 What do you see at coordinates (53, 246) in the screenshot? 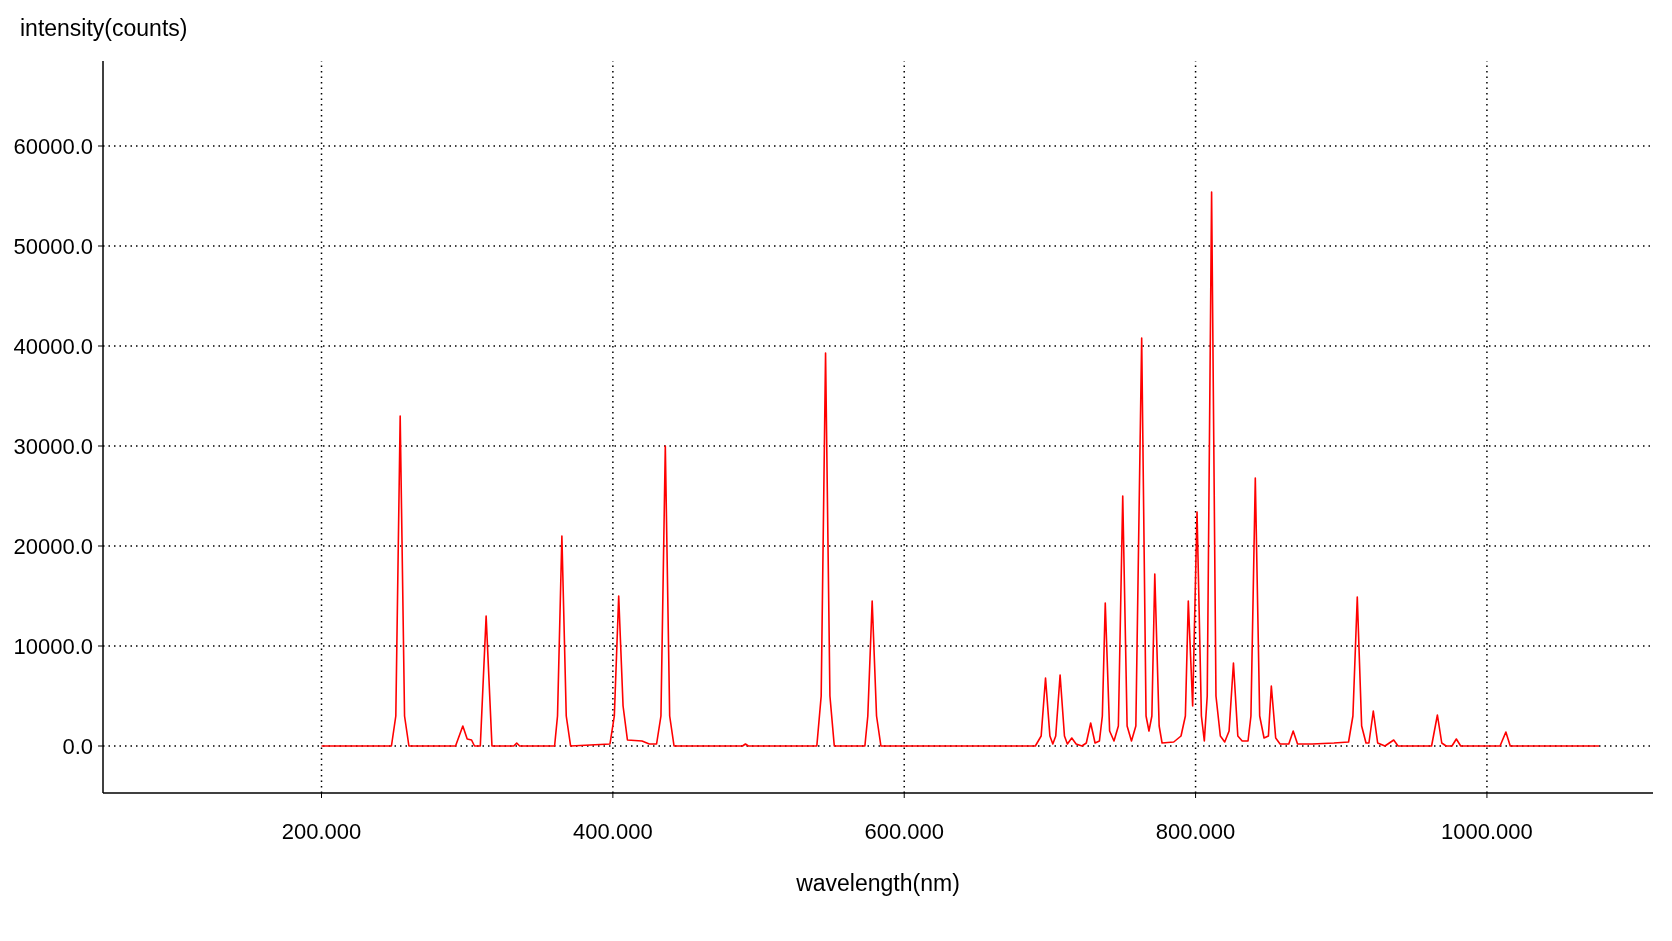
I see `y-tick-label: 50000.0` at bounding box center [53, 246].